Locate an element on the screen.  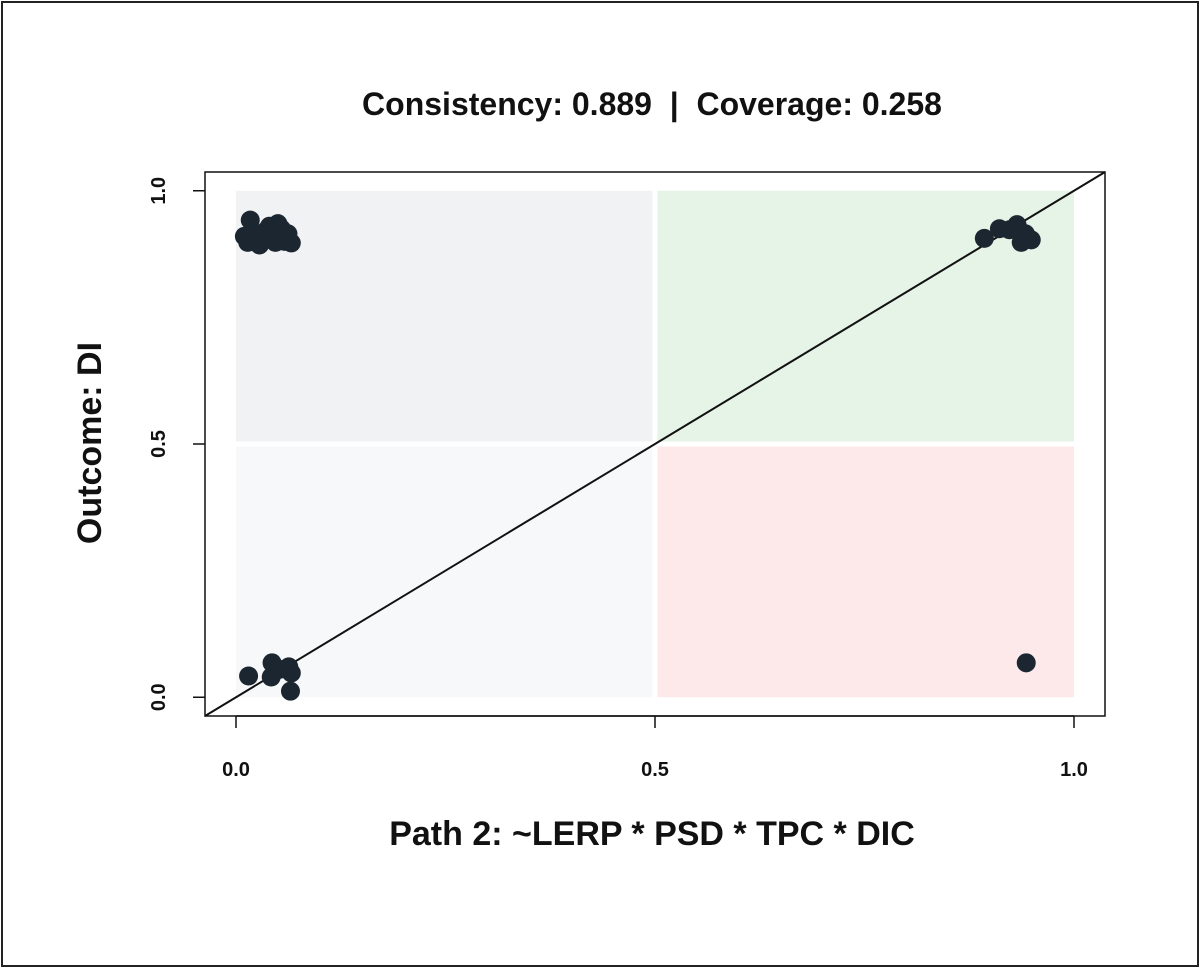
x-axis-title: Path 2: ~LERP * PSD * TPC * DIC is located at coordinates (652, 834).